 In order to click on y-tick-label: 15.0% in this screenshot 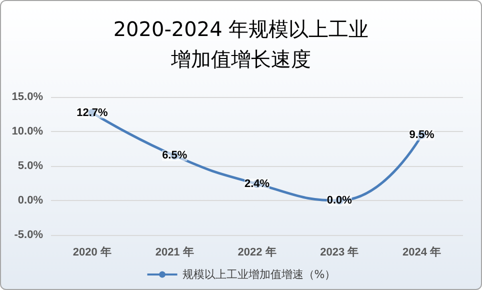, I will do `click(28, 97)`.